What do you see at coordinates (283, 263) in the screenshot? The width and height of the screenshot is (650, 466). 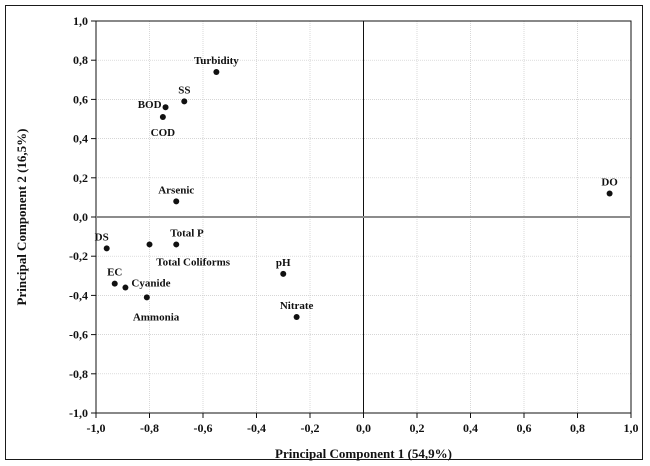 I see `point-label: pH` at bounding box center [283, 263].